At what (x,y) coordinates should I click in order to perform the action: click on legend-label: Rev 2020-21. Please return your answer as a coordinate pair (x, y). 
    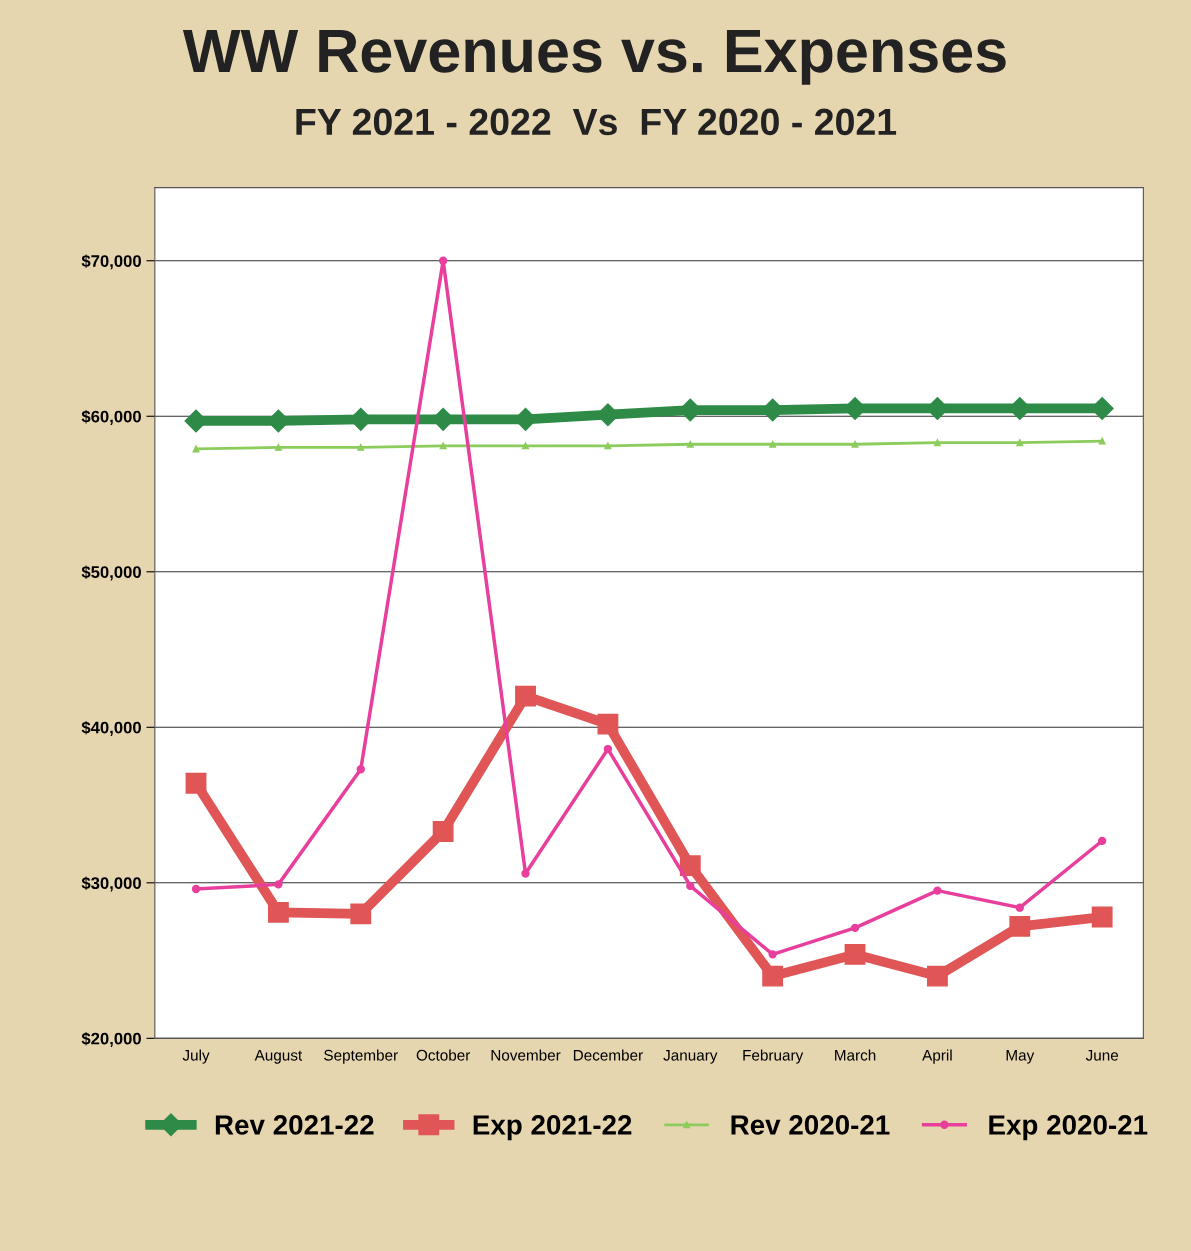
    Looking at the image, I should click on (810, 1125).